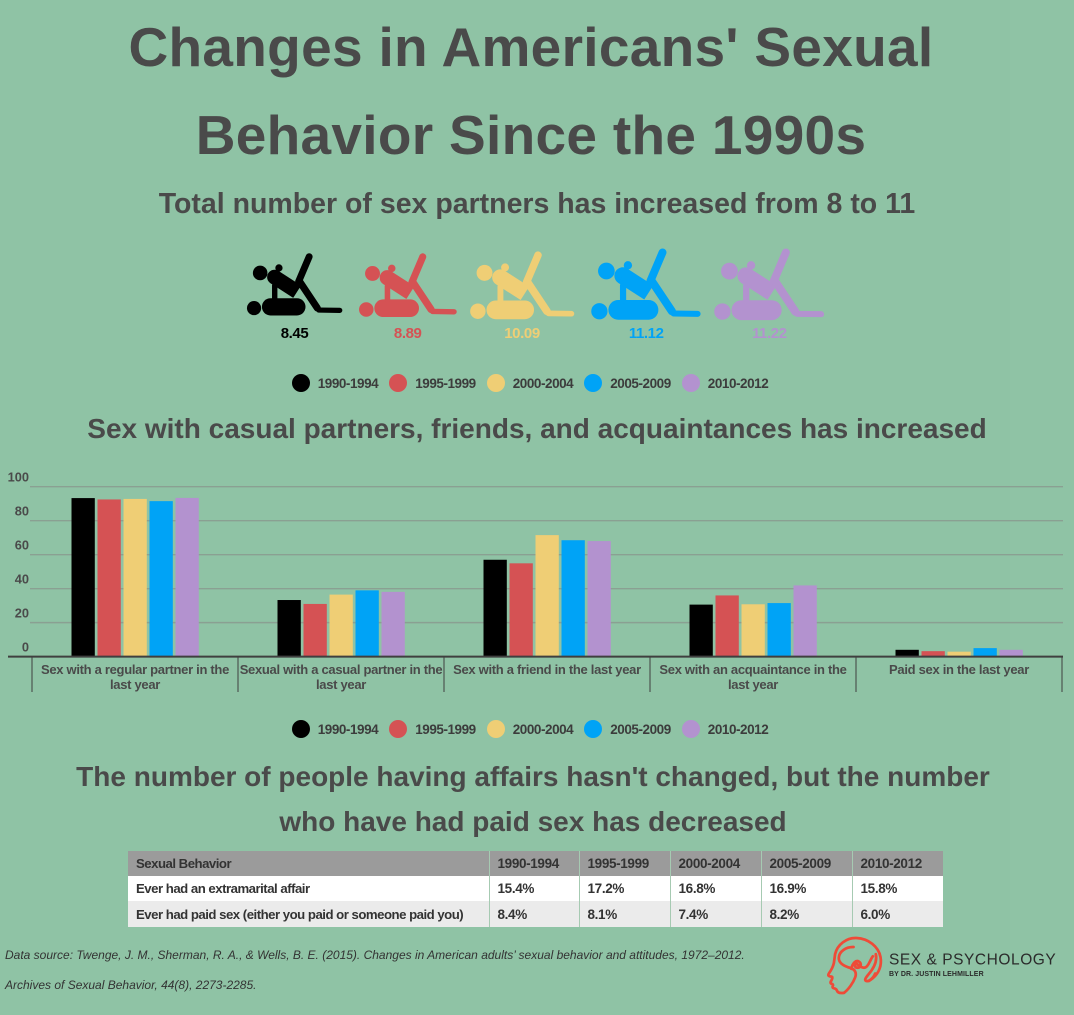 Image resolution: width=1074 pixels, height=1015 pixels. Describe the element at coordinates (25, 647) in the screenshot. I see `svg-text: 0` at that location.